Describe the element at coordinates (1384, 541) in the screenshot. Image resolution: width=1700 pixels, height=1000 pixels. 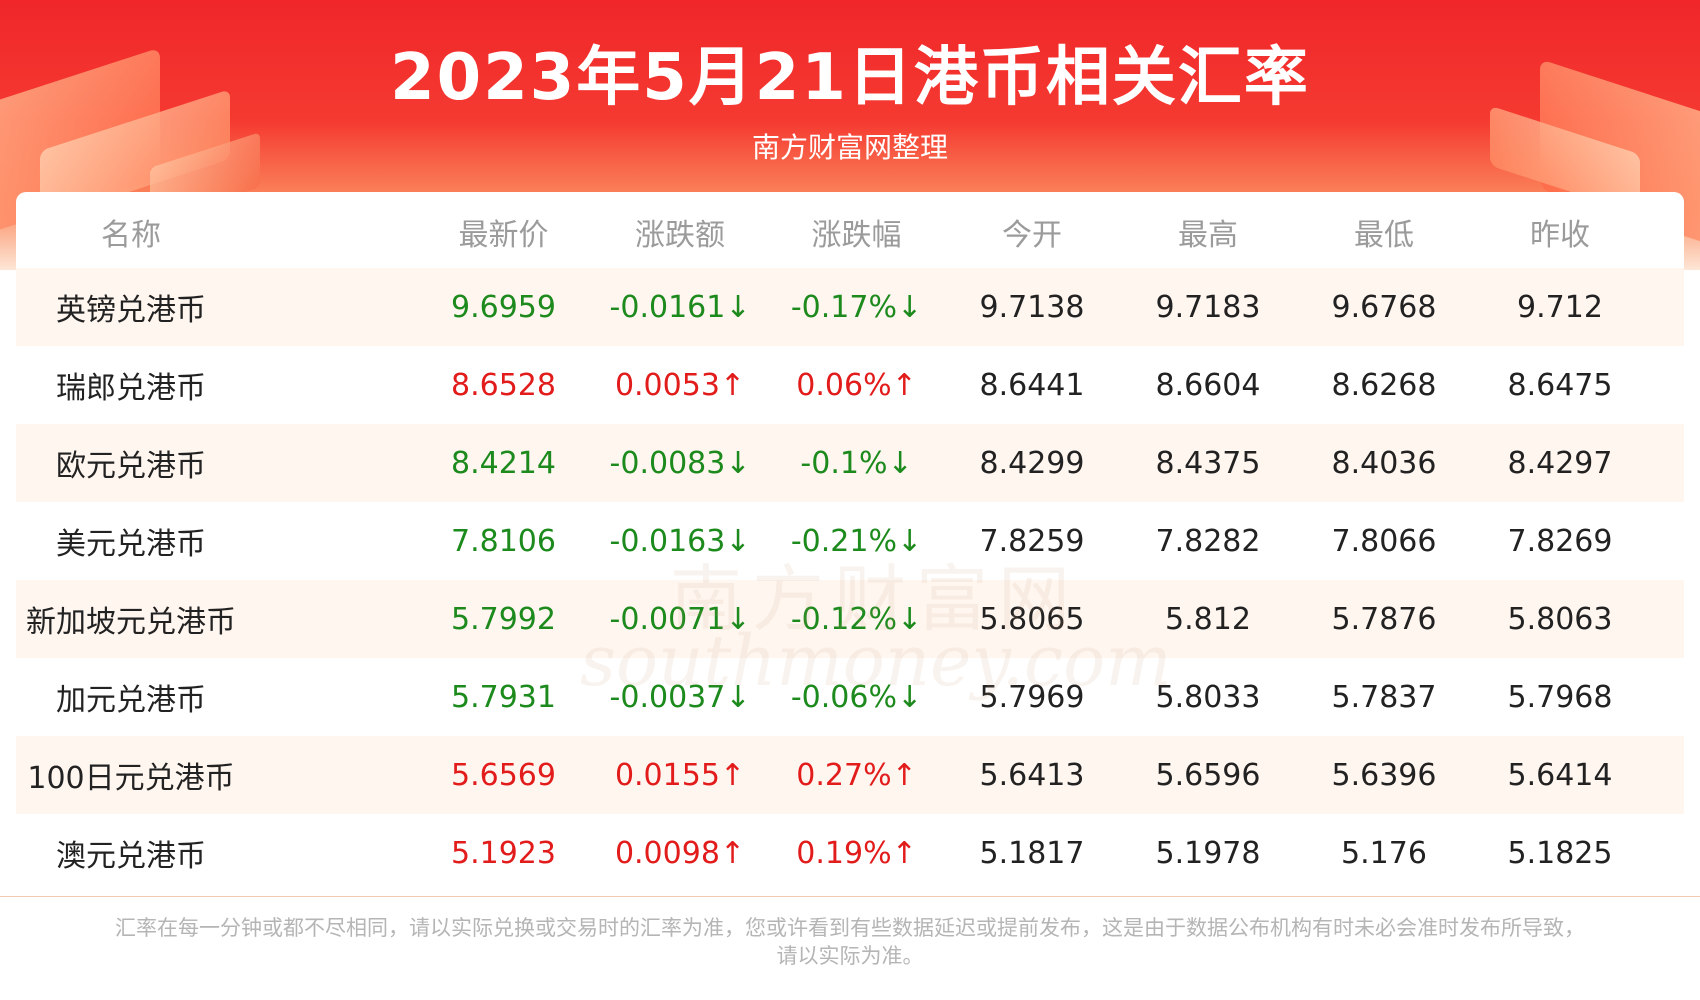
I see `cell-low: 7.8066` at that location.